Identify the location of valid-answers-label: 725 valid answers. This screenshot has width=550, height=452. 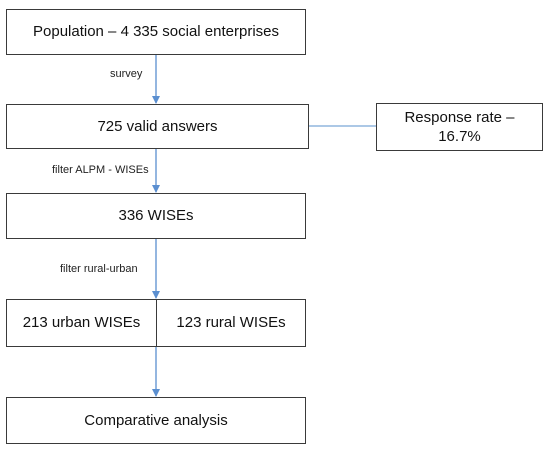
(157, 126).